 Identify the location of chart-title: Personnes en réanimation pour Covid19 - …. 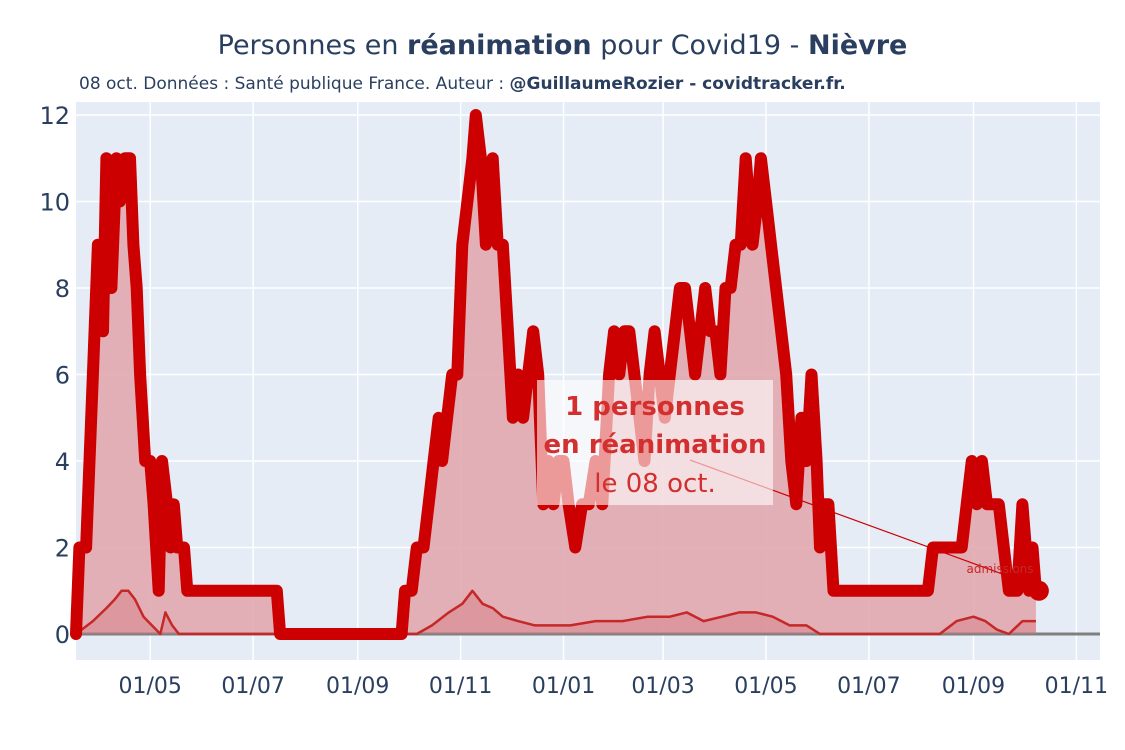
(562, 45).